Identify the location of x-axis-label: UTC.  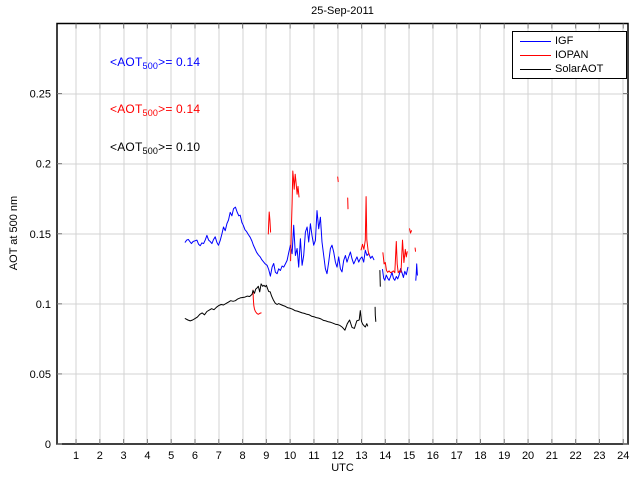
(342, 468).